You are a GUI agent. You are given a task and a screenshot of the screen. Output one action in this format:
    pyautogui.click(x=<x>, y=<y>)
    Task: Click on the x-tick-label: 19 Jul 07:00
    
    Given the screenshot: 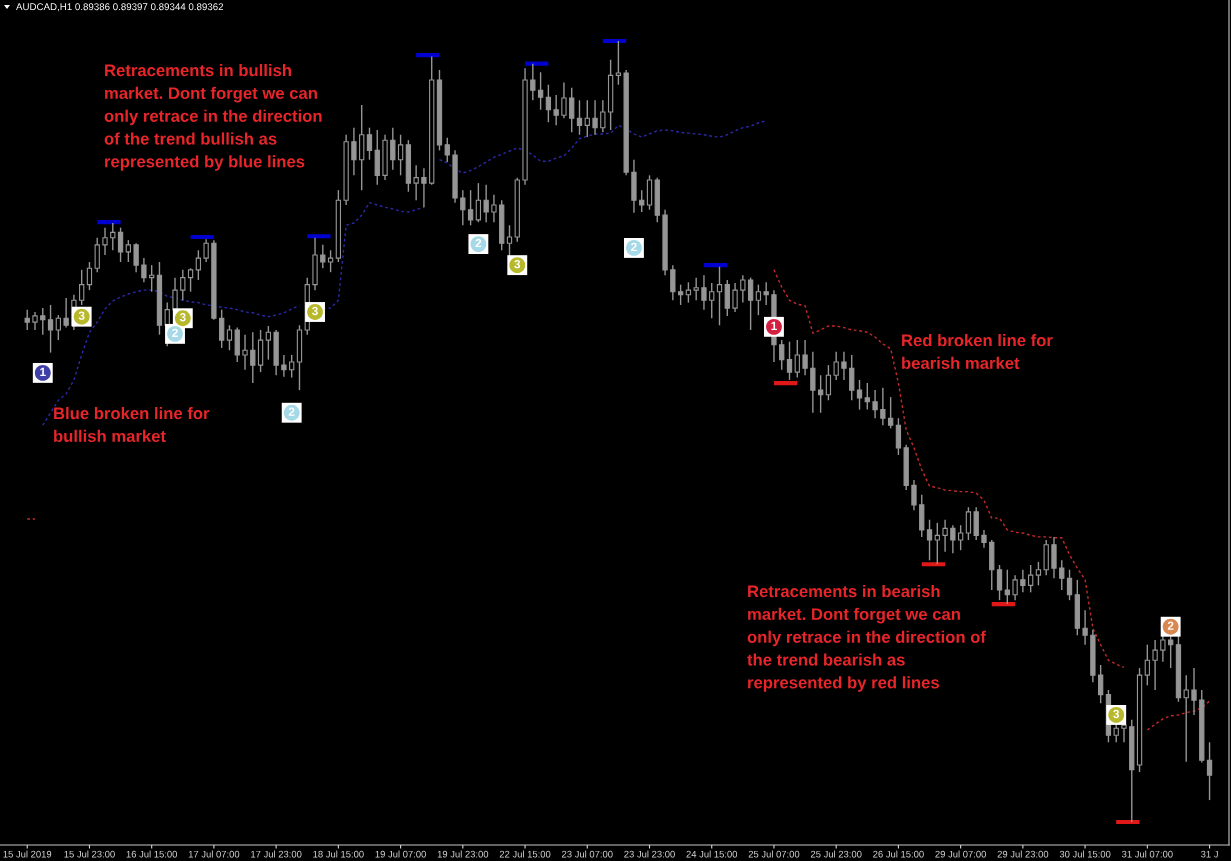 What is the action you would take?
    pyautogui.click(x=400, y=854)
    